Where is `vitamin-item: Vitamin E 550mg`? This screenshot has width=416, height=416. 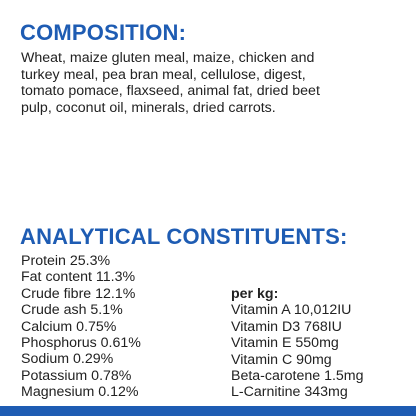
vitamin-item: Vitamin E 550mg is located at coordinates (285, 343).